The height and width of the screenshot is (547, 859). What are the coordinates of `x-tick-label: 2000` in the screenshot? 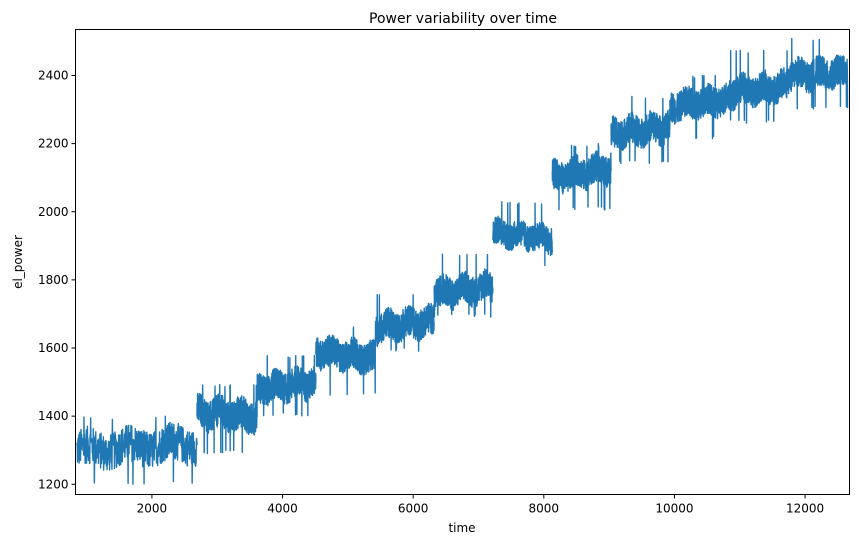 It's located at (152, 509).